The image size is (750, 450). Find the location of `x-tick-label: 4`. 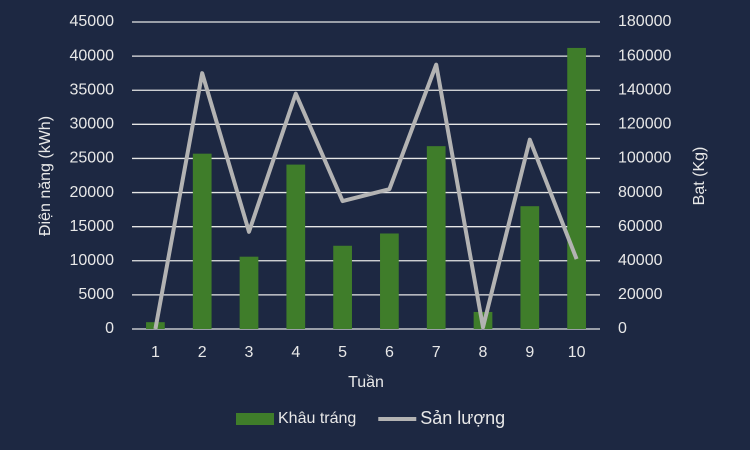

x-tick-label: 4 is located at coordinates (295, 352).